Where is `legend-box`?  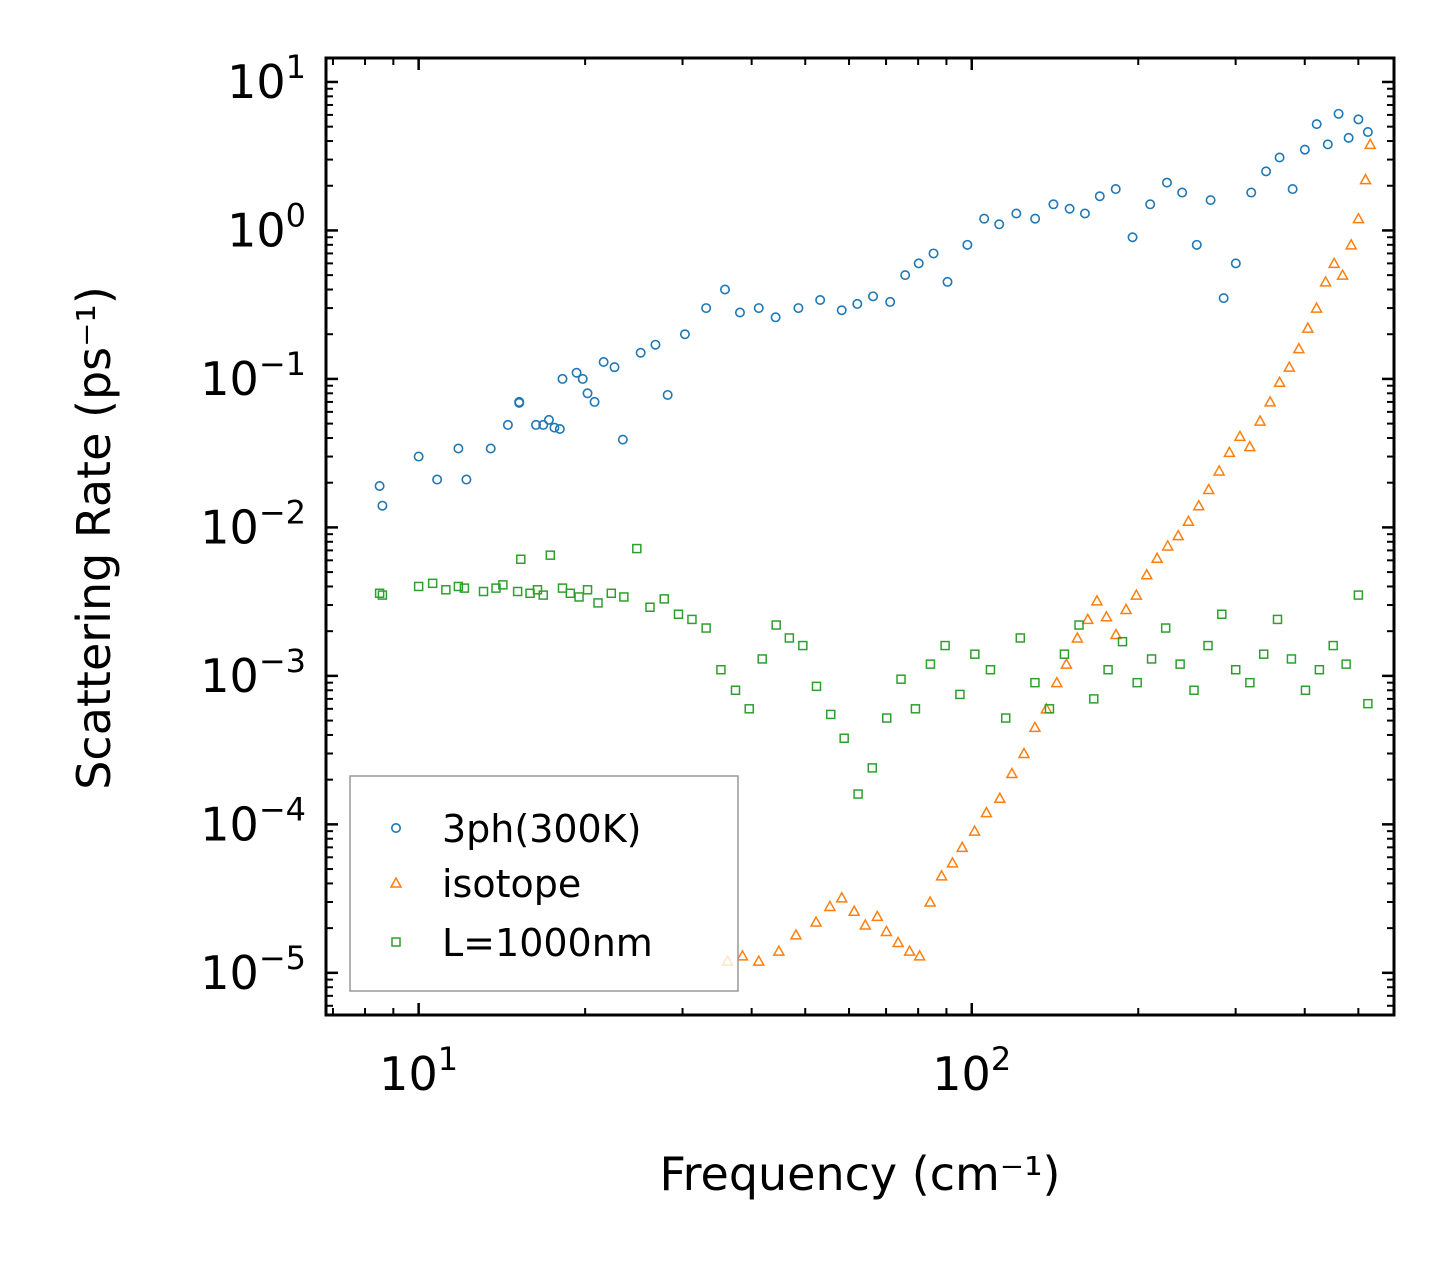
legend-box is located at coordinates (544, 883).